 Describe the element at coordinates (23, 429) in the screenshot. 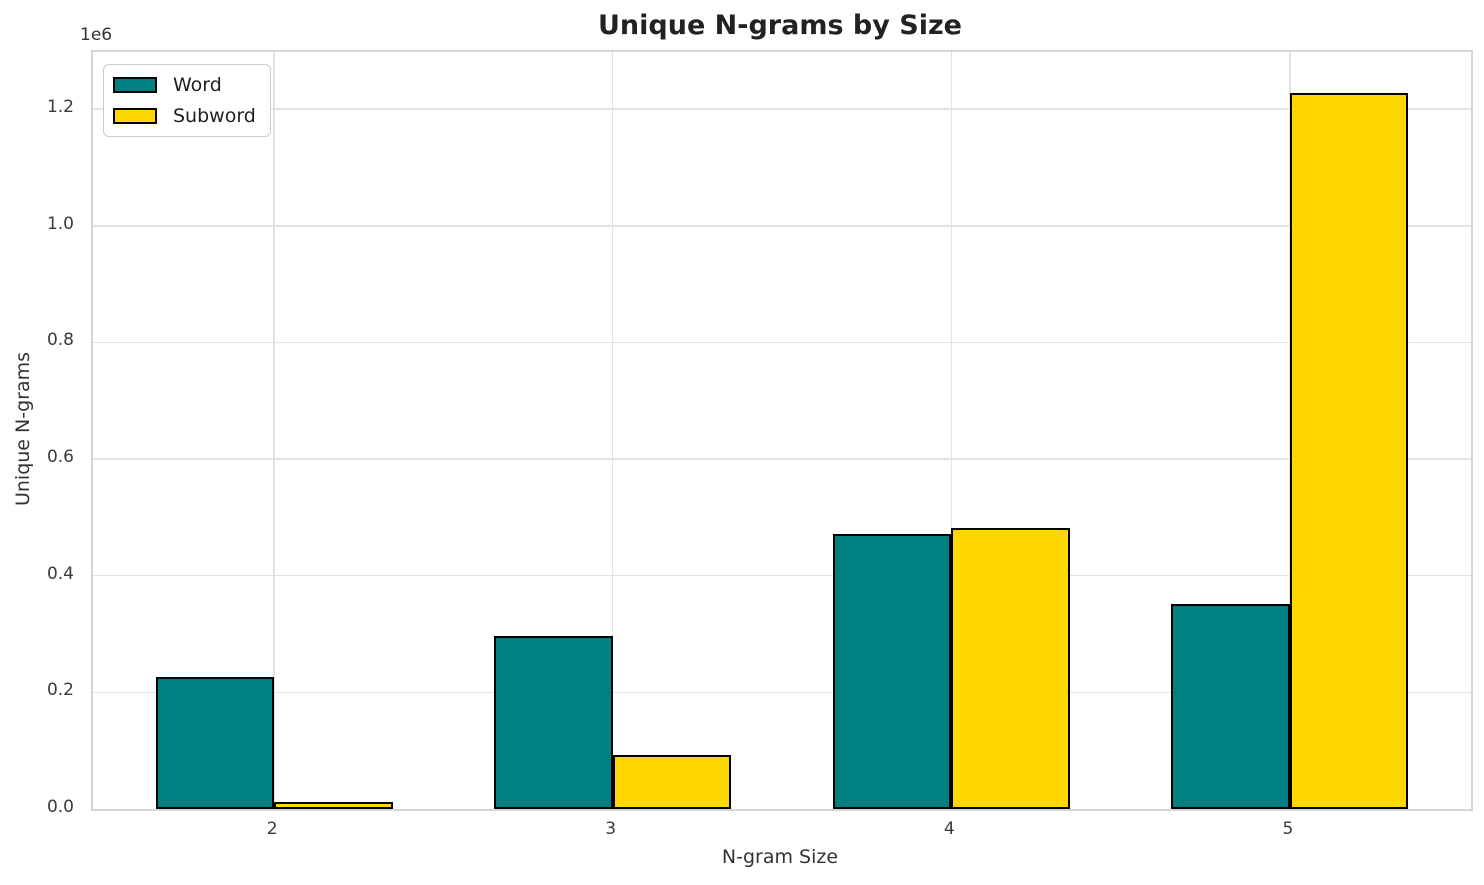

I see `y-axis-label: Unique N-grams` at that location.